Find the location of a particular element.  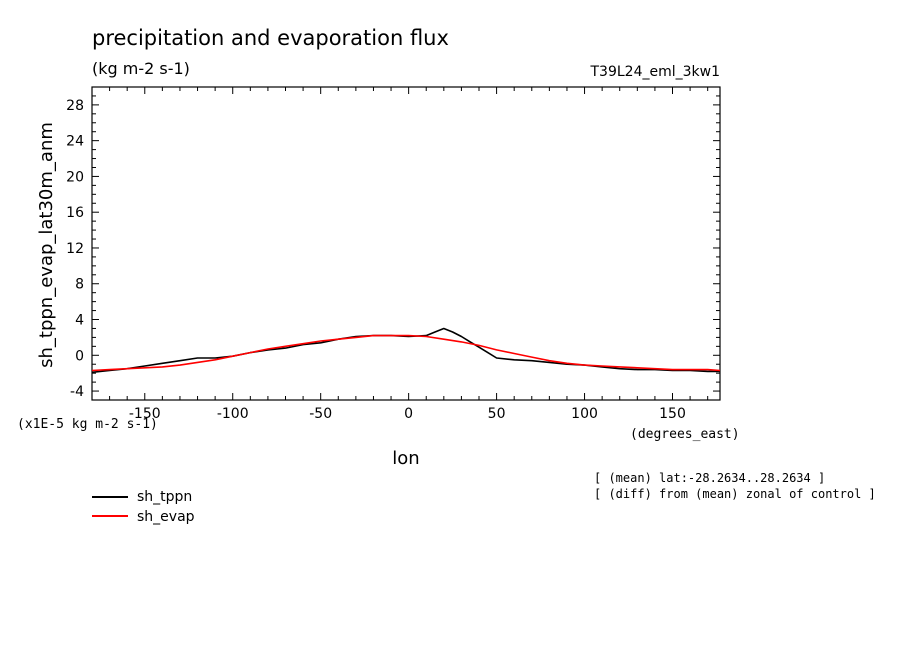

note-diff: [ (diff) from (mean) zonal of control ] is located at coordinates (735, 494).